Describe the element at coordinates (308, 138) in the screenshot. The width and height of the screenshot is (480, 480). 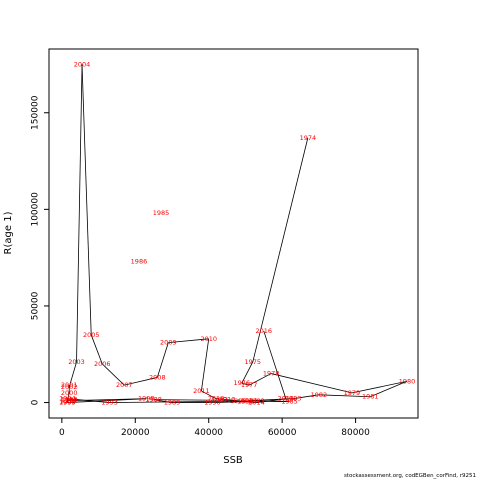
I see `year-label-1974: 1974` at that location.